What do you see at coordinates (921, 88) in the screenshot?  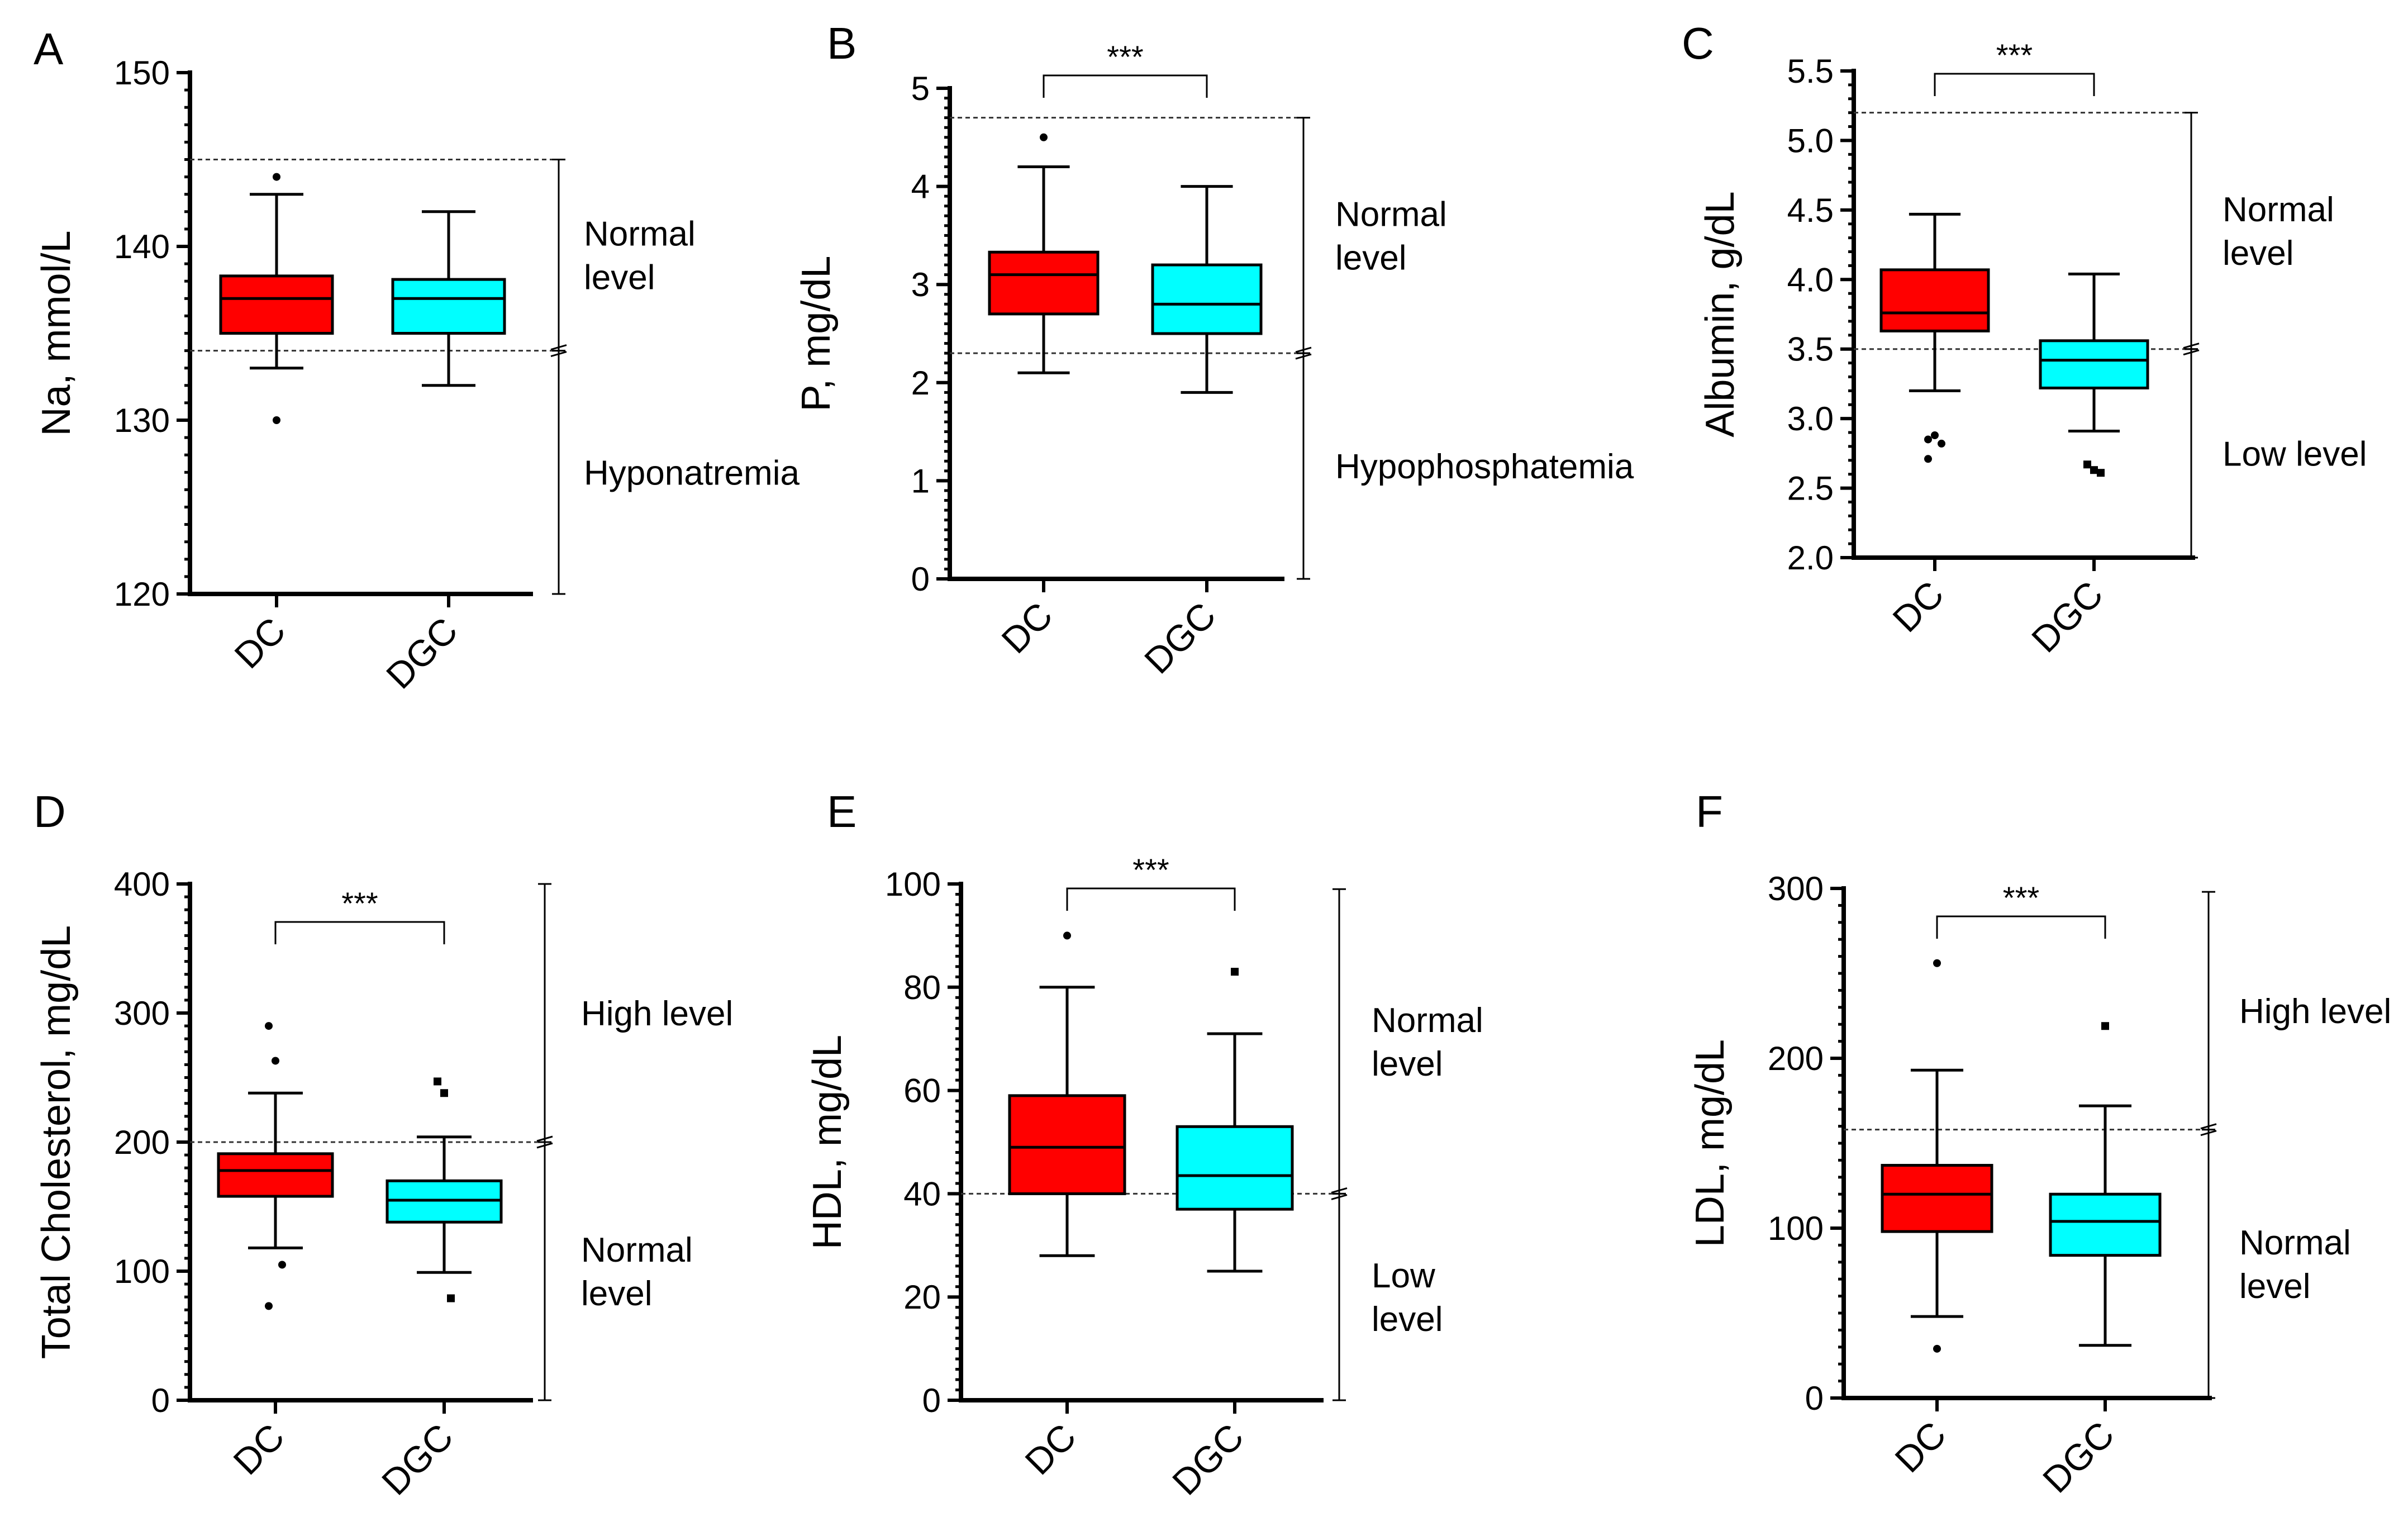 I see `y-tick-label: 5` at bounding box center [921, 88].